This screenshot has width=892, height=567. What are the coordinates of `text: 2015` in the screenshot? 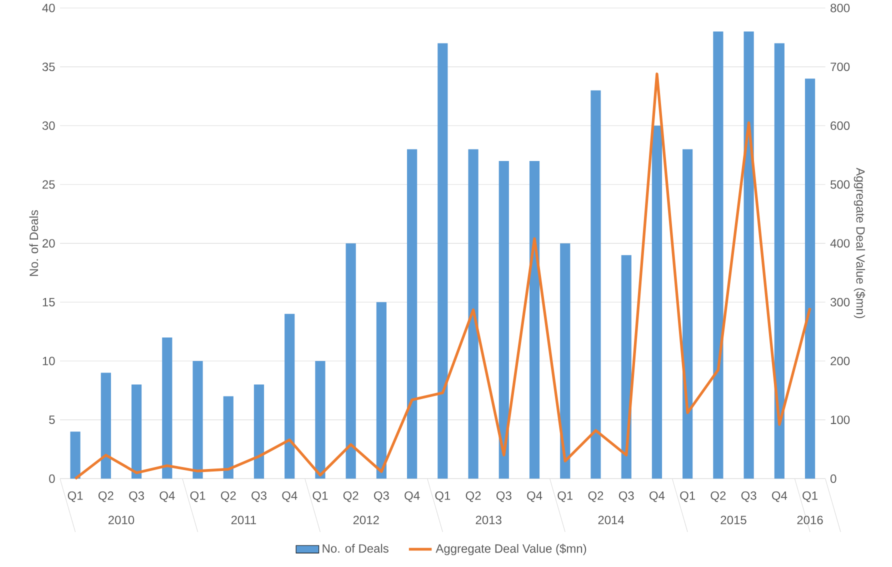 It's located at (733, 520).